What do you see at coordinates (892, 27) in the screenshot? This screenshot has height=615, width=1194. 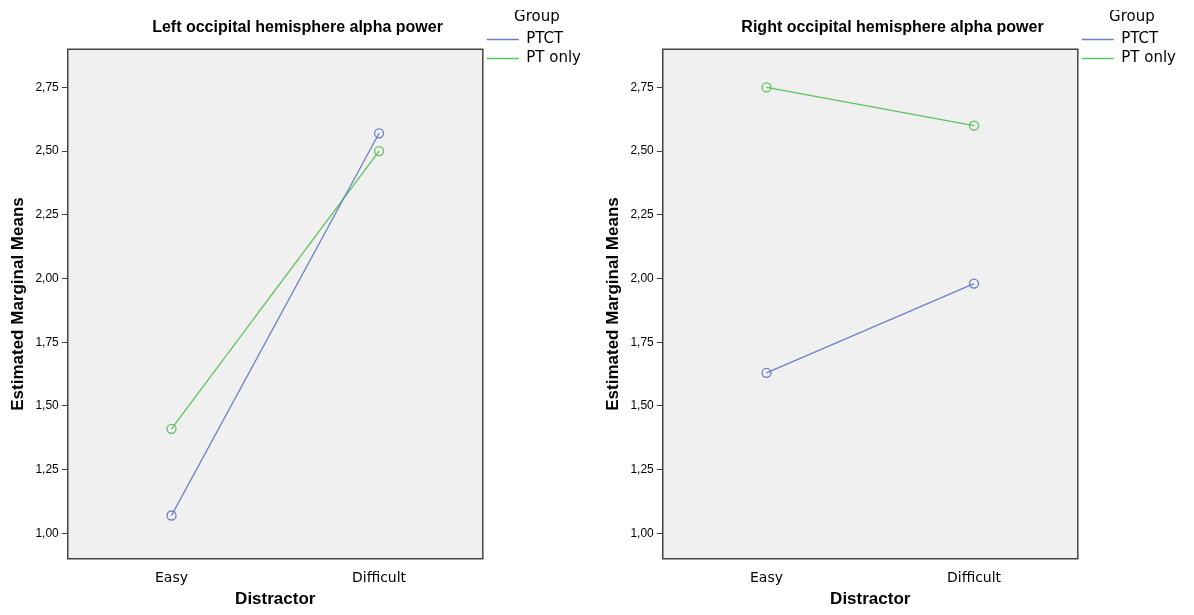 I see `chart-title: Right occipital hemisphere alpha power` at bounding box center [892, 27].